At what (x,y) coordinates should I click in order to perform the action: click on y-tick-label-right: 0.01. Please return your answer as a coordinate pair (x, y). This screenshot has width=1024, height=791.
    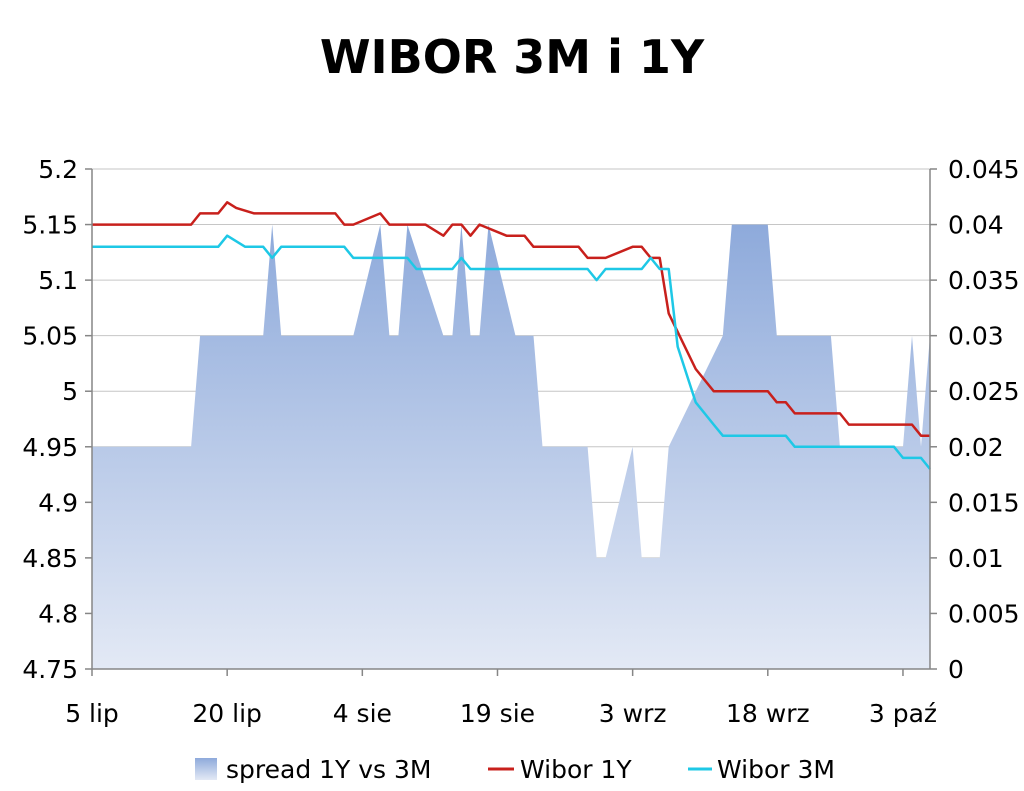
    Looking at the image, I should click on (976, 558).